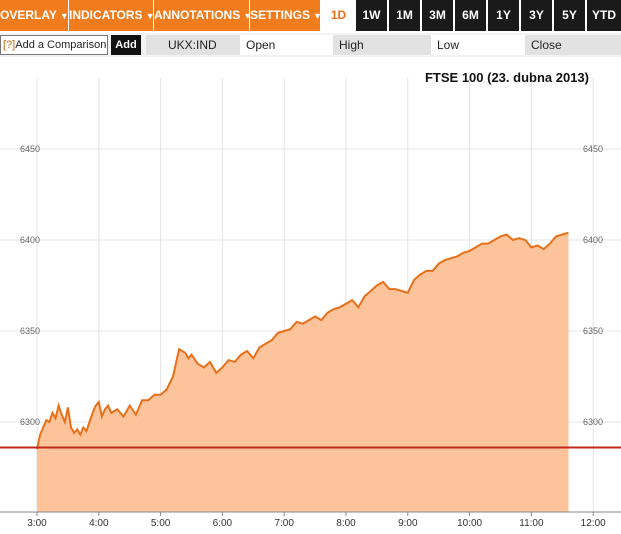 The width and height of the screenshot is (621, 534). What do you see at coordinates (604, 15) in the screenshot?
I see `range-ytd-button: YTD` at bounding box center [604, 15].